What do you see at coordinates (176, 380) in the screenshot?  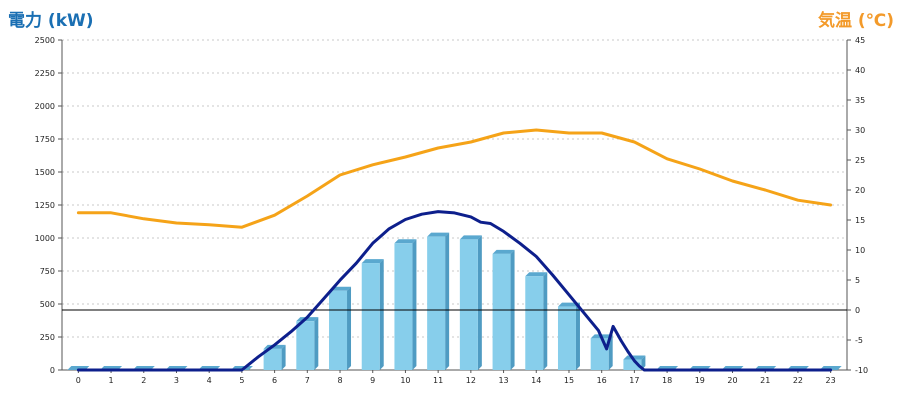 I see `x-tick-label: 3` at bounding box center [176, 380].